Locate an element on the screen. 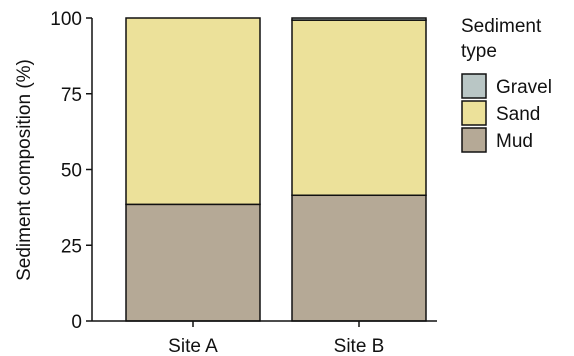 This screenshot has height=356, width=574. bar-segment-mud-site-a is located at coordinates (193, 262).